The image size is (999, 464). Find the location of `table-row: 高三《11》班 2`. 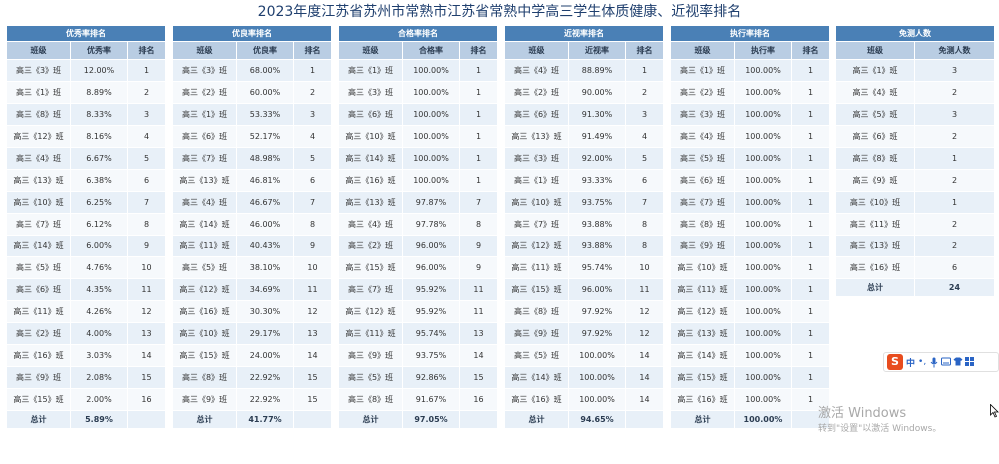

table-row: 高三《11》班 2 is located at coordinates (915, 224).